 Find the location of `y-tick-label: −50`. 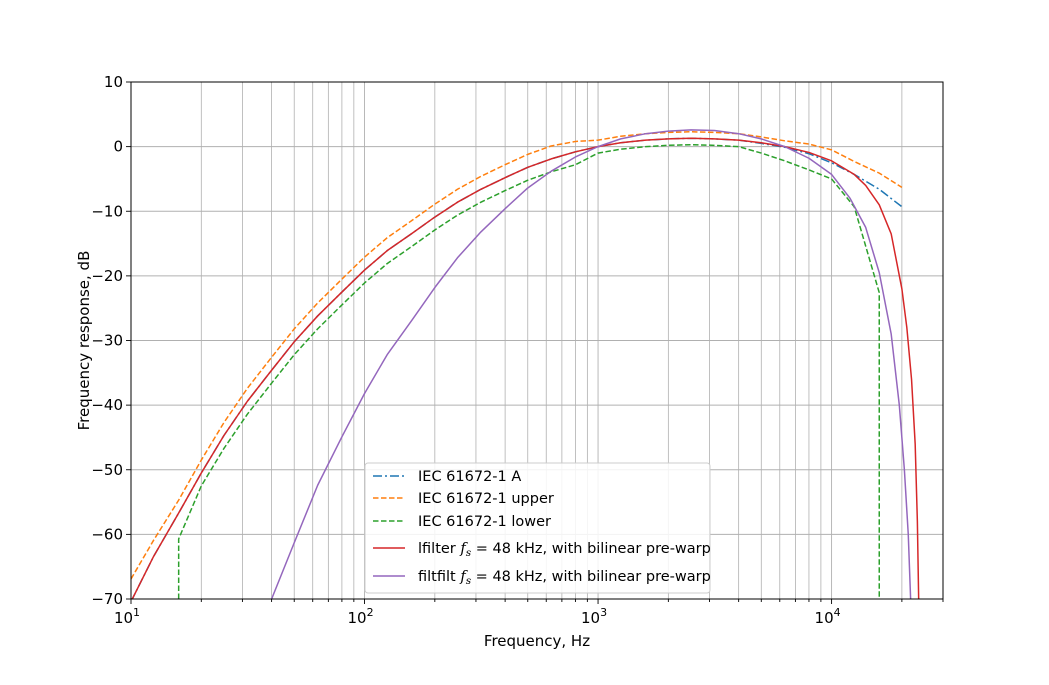

y-tick-label: −50 is located at coordinates (107, 470).